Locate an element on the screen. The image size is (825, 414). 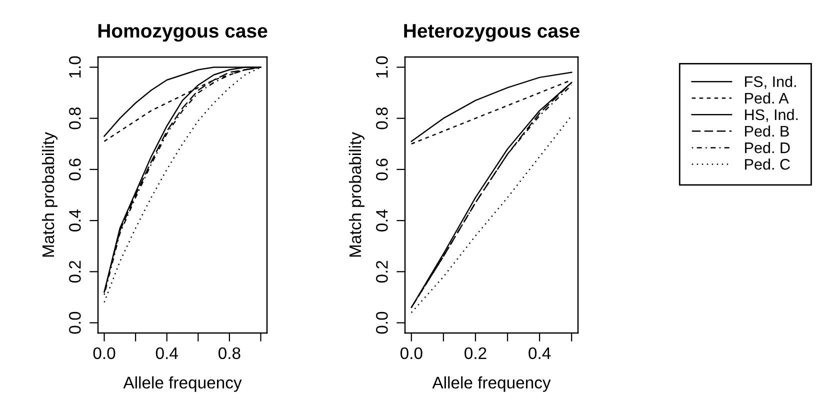
x-tick-label: 0.2 is located at coordinates (475, 353).